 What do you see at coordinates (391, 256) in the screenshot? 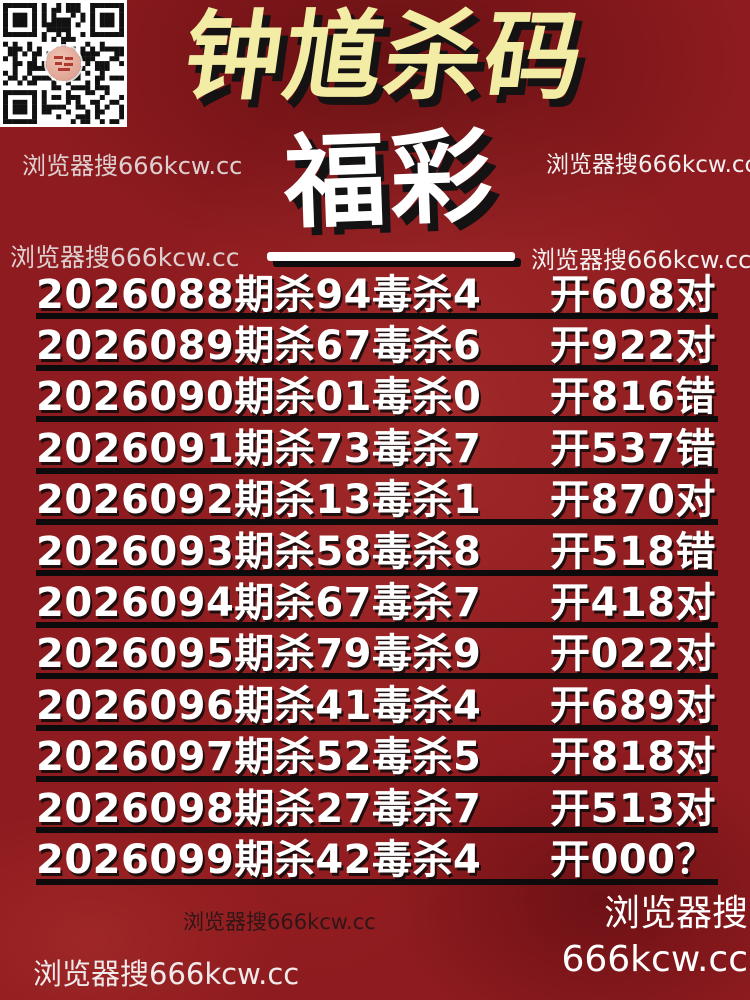
I see `title-underline` at bounding box center [391, 256].